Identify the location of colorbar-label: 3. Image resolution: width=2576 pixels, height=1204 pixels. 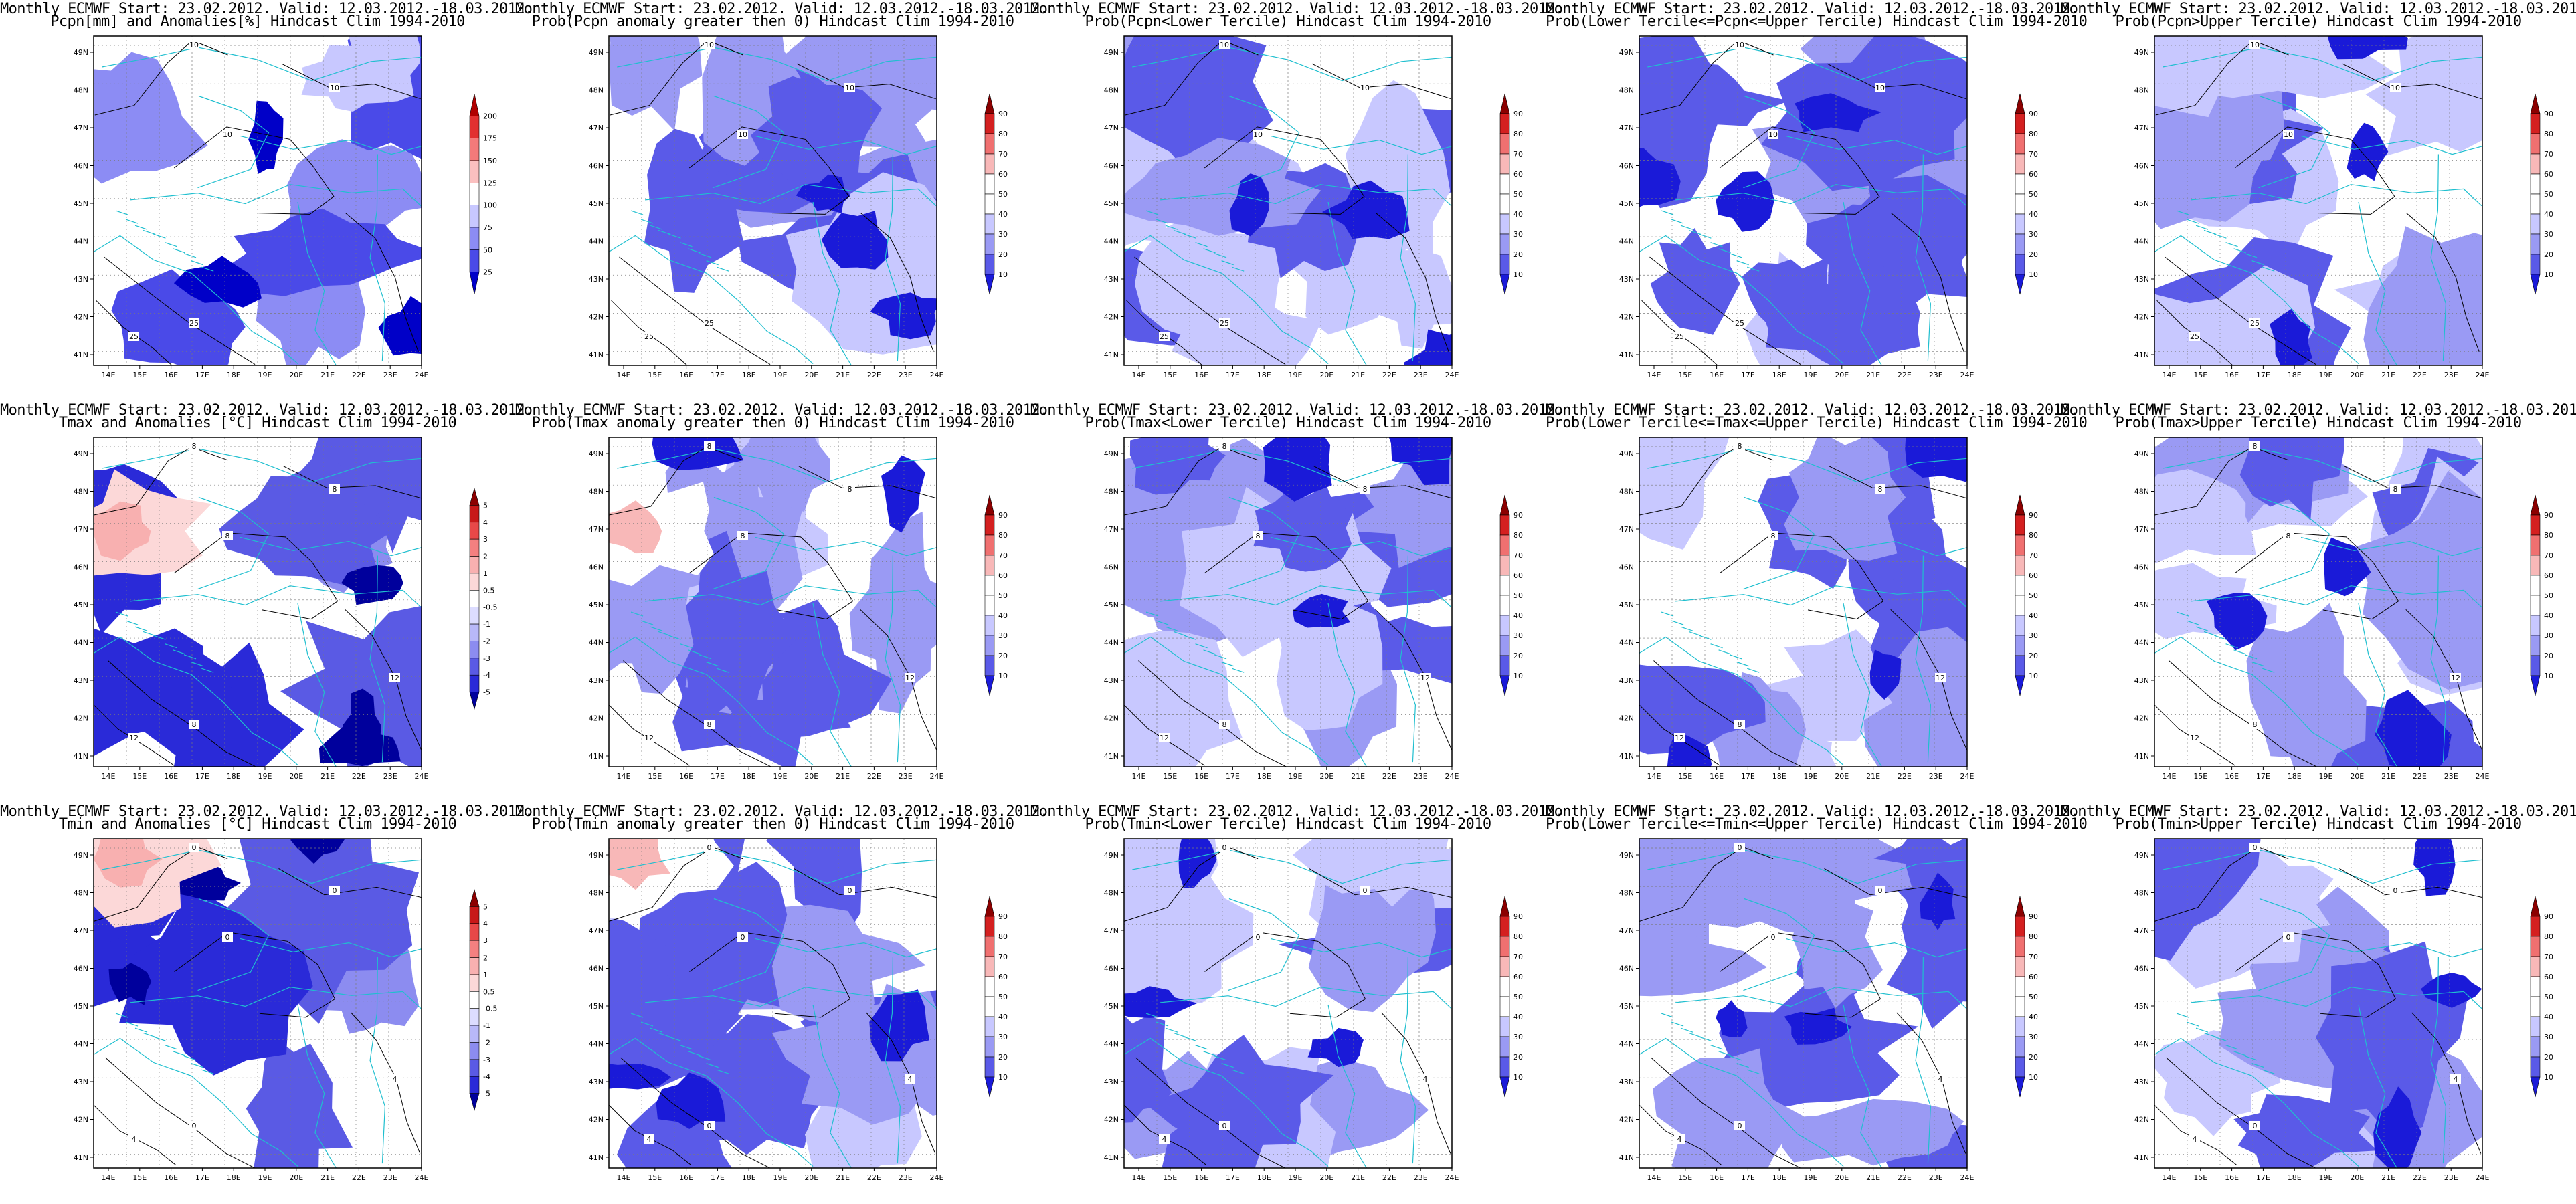
(485, 539).